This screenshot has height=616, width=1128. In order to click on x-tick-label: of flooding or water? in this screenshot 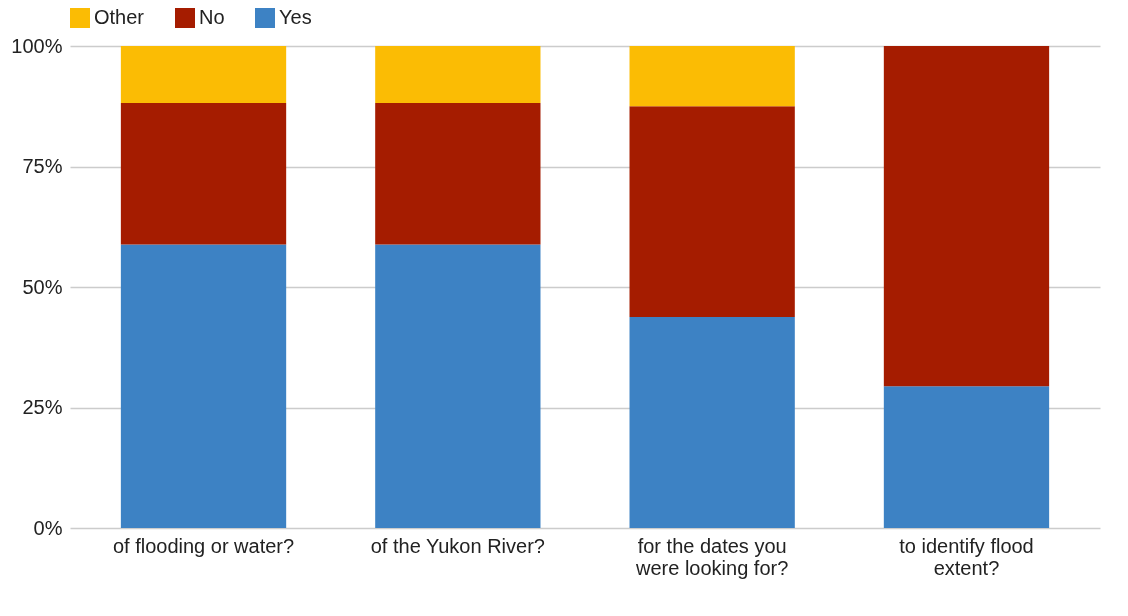, I will do `click(203, 545)`.